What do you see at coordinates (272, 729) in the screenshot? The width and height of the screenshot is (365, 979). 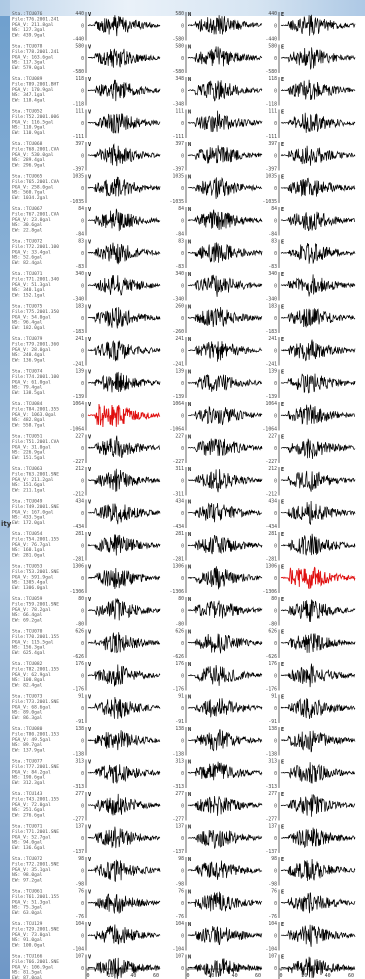 I see `tick-top-22-2: 138` at bounding box center [272, 729].